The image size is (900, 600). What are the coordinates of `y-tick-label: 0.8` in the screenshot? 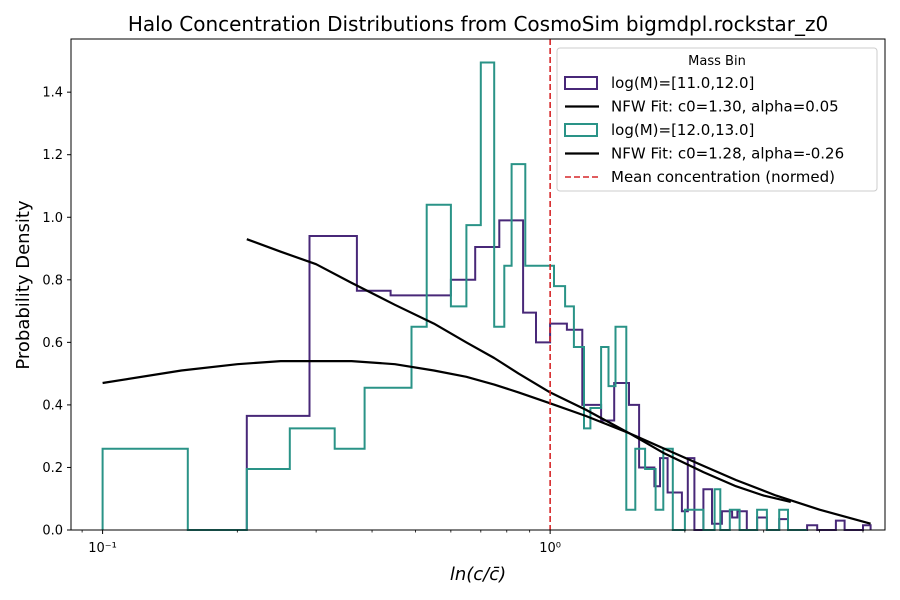 It's located at (52, 280).